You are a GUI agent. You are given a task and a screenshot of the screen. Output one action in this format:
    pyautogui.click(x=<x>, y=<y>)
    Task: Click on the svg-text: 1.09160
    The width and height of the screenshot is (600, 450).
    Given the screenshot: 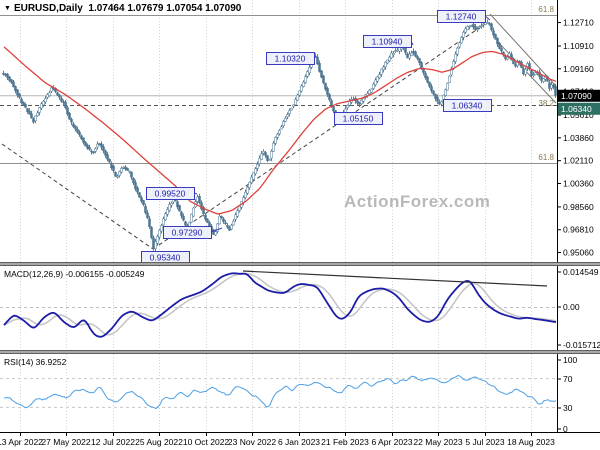 What is the action you would take?
    pyautogui.click(x=578, y=69)
    